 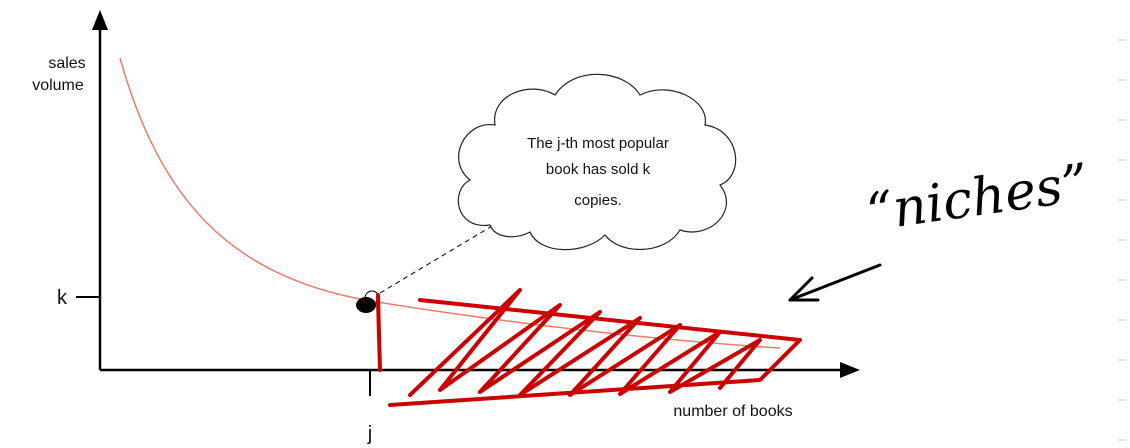 What do you see at coordinates (732, 411) in the screenshot?
I see `x-axis-label: number of books` at bounding box center [732, 411].